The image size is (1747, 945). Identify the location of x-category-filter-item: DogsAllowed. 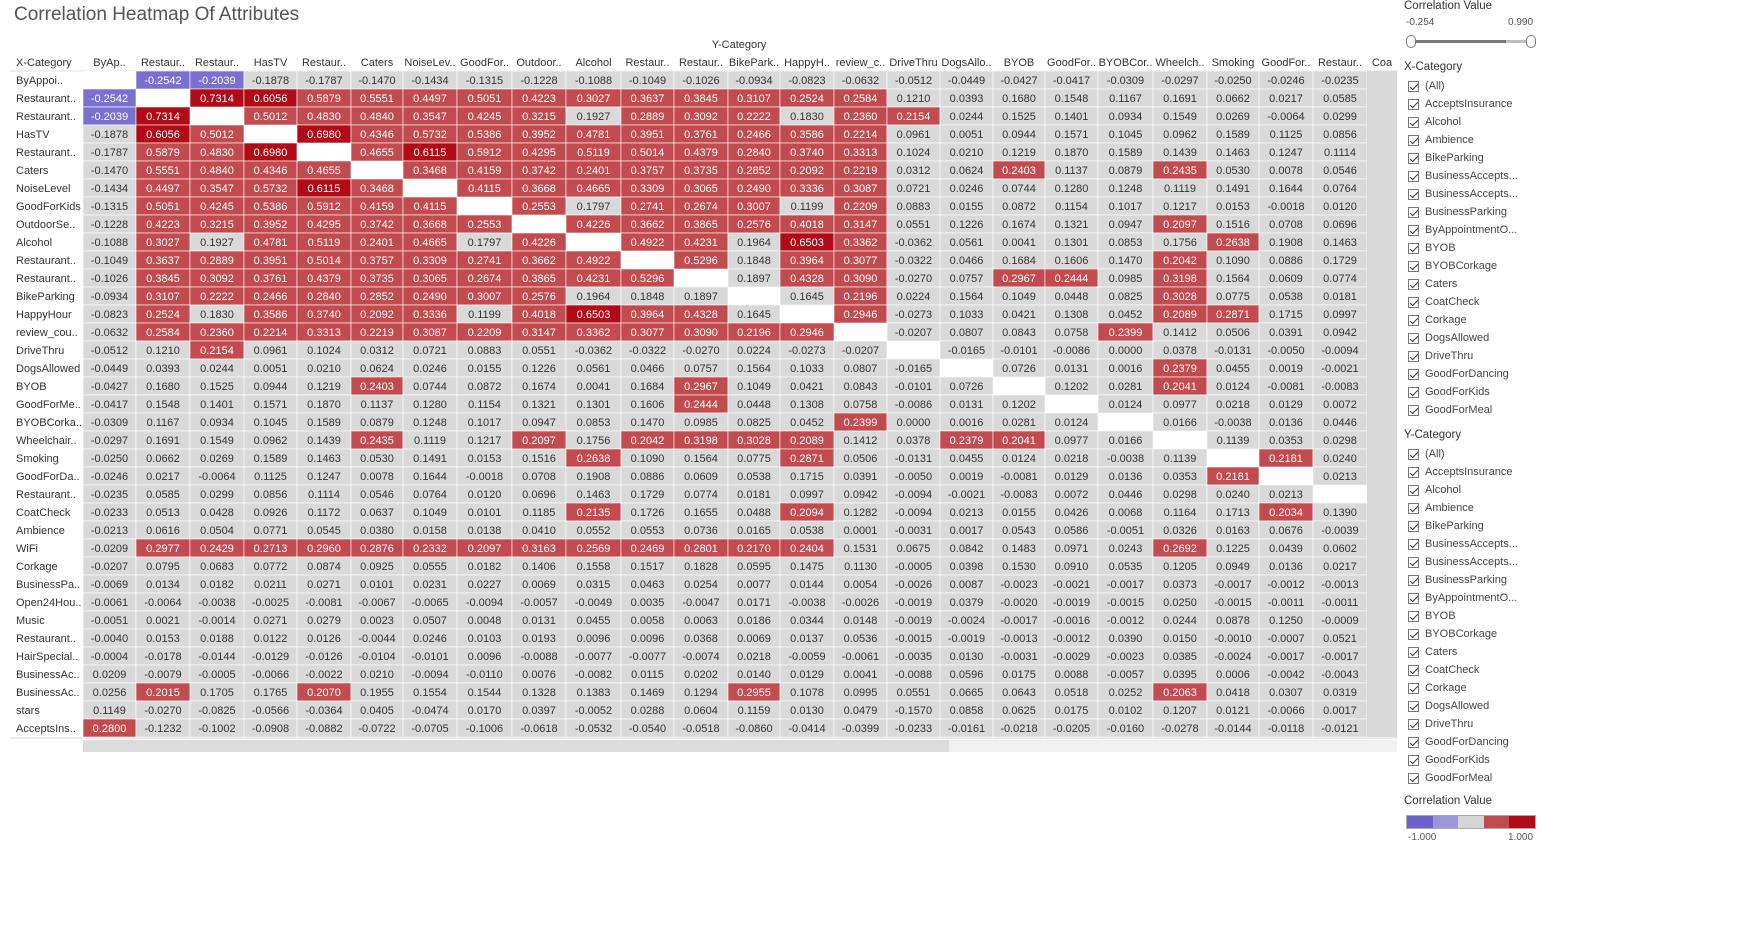
(1573, 338).